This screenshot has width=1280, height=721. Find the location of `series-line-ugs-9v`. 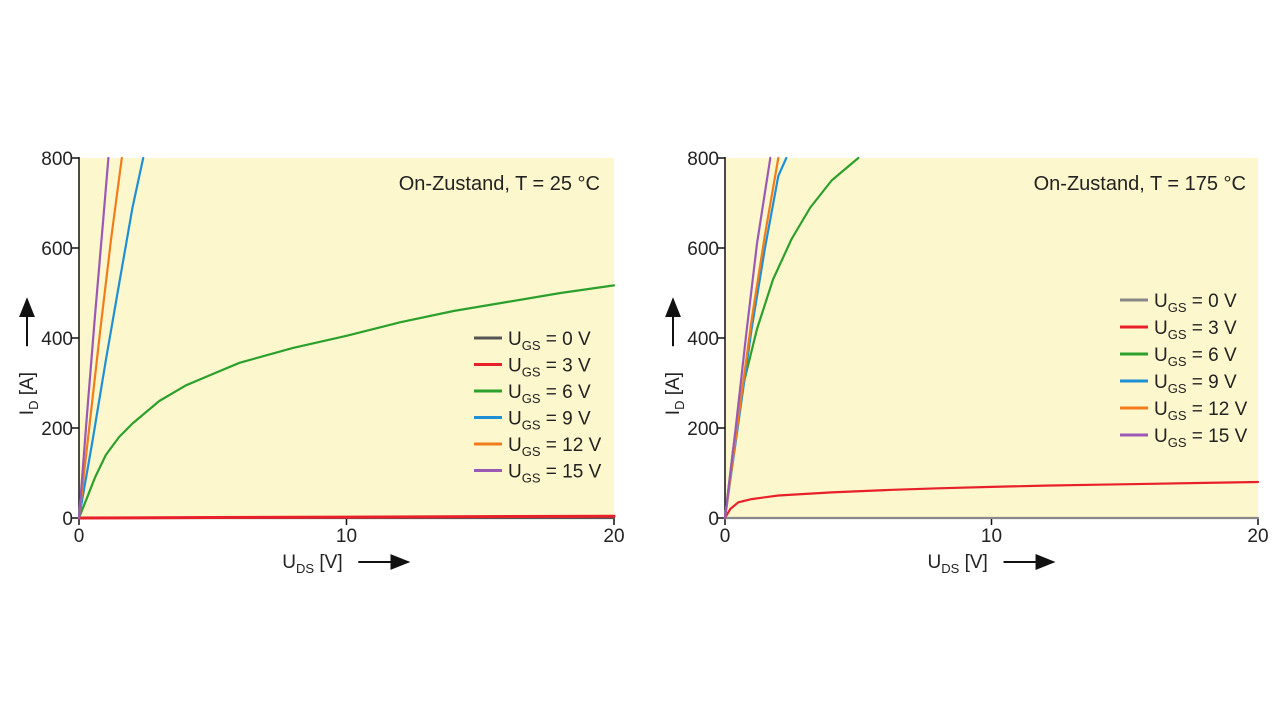

series-line-ugs-9v is located at coordinates (111, 338).